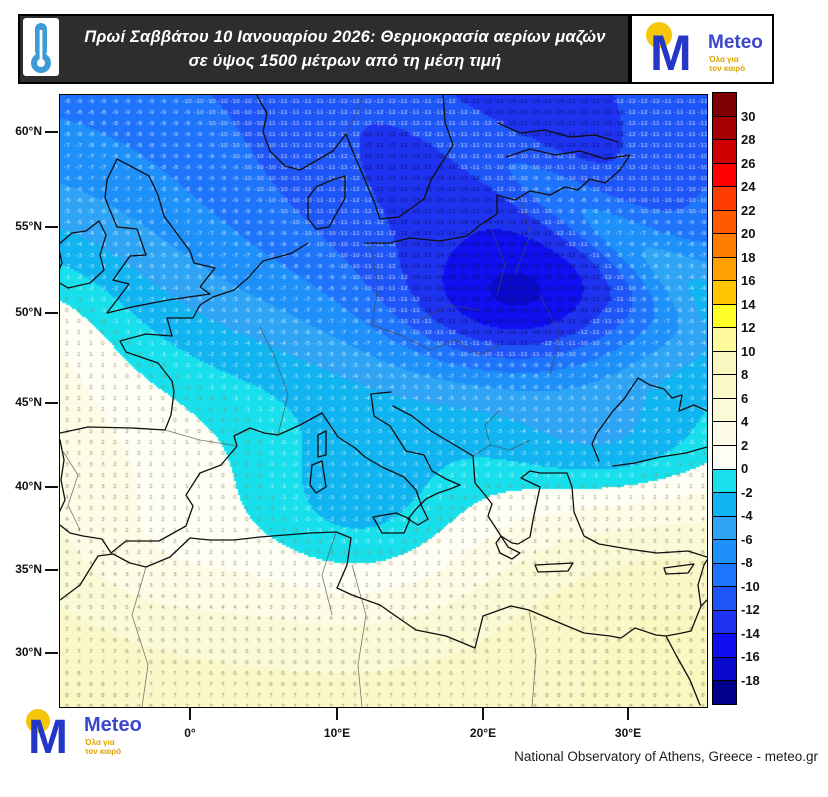 The image size is (828, 797). I want to click on lat-label: 60°N, so click(28, 131).